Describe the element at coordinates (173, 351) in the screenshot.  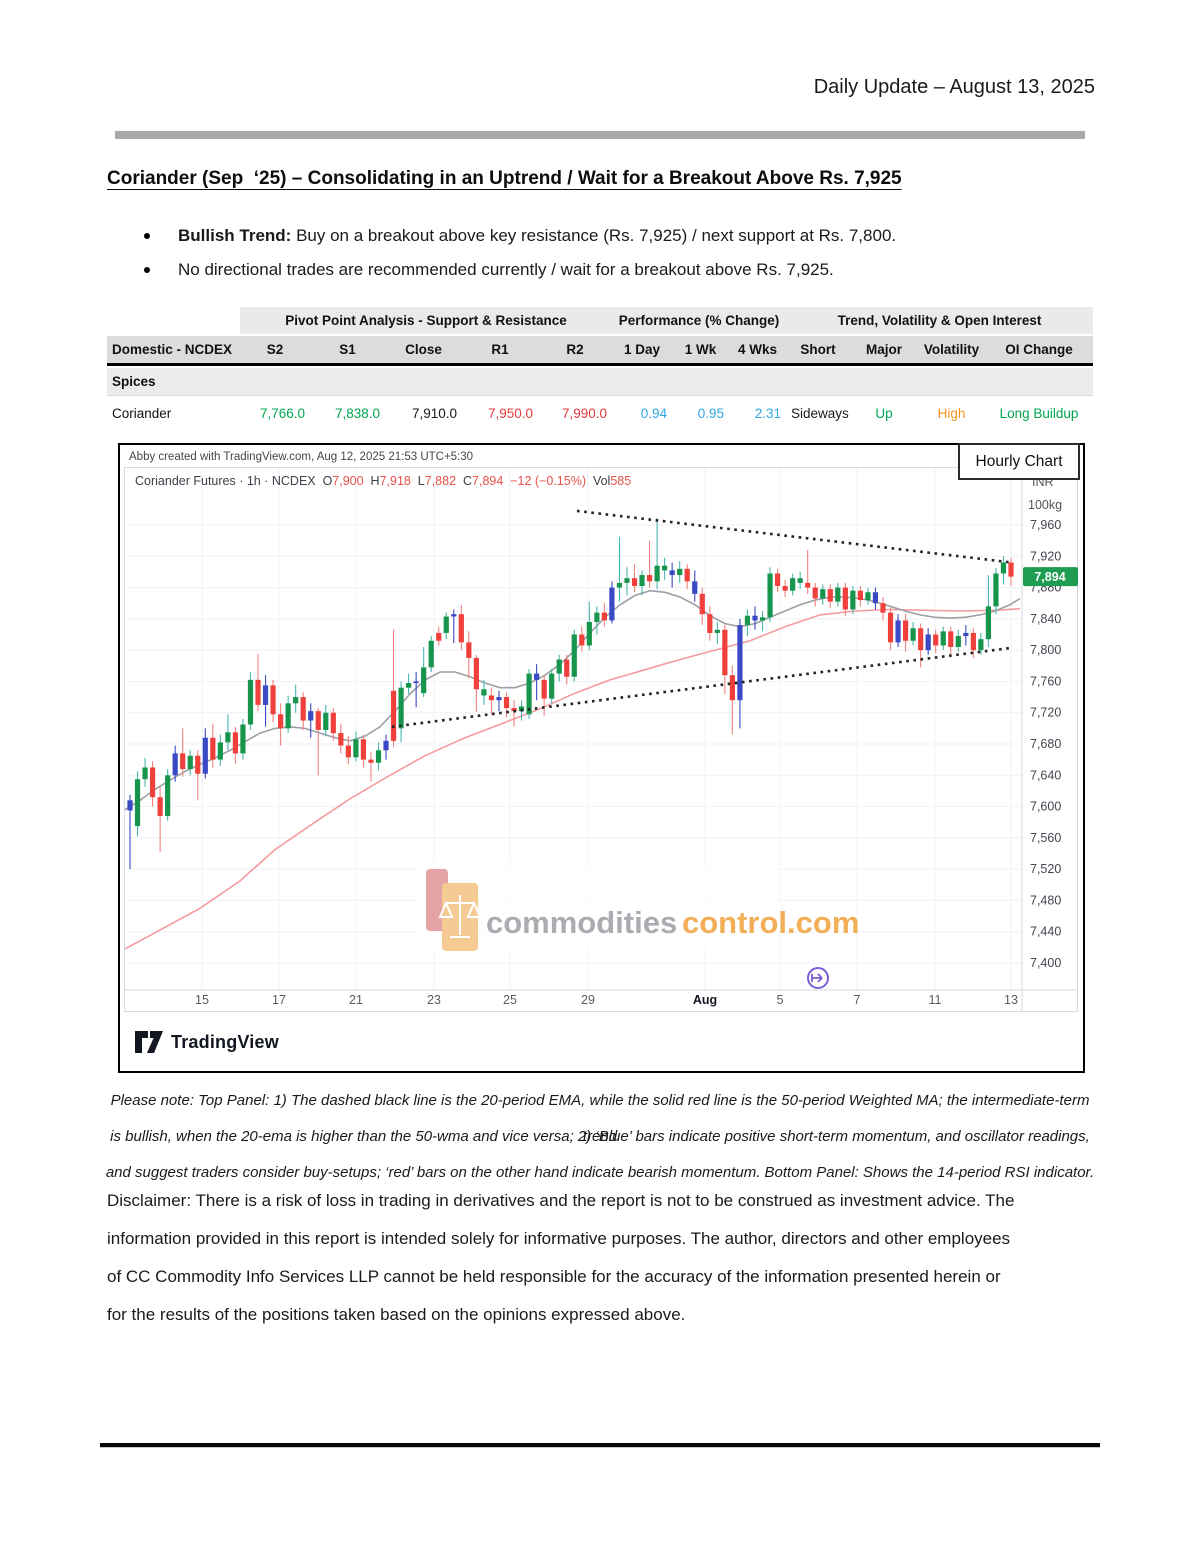
I see `column-header-cell: Domestic - NCDEX` at that location.